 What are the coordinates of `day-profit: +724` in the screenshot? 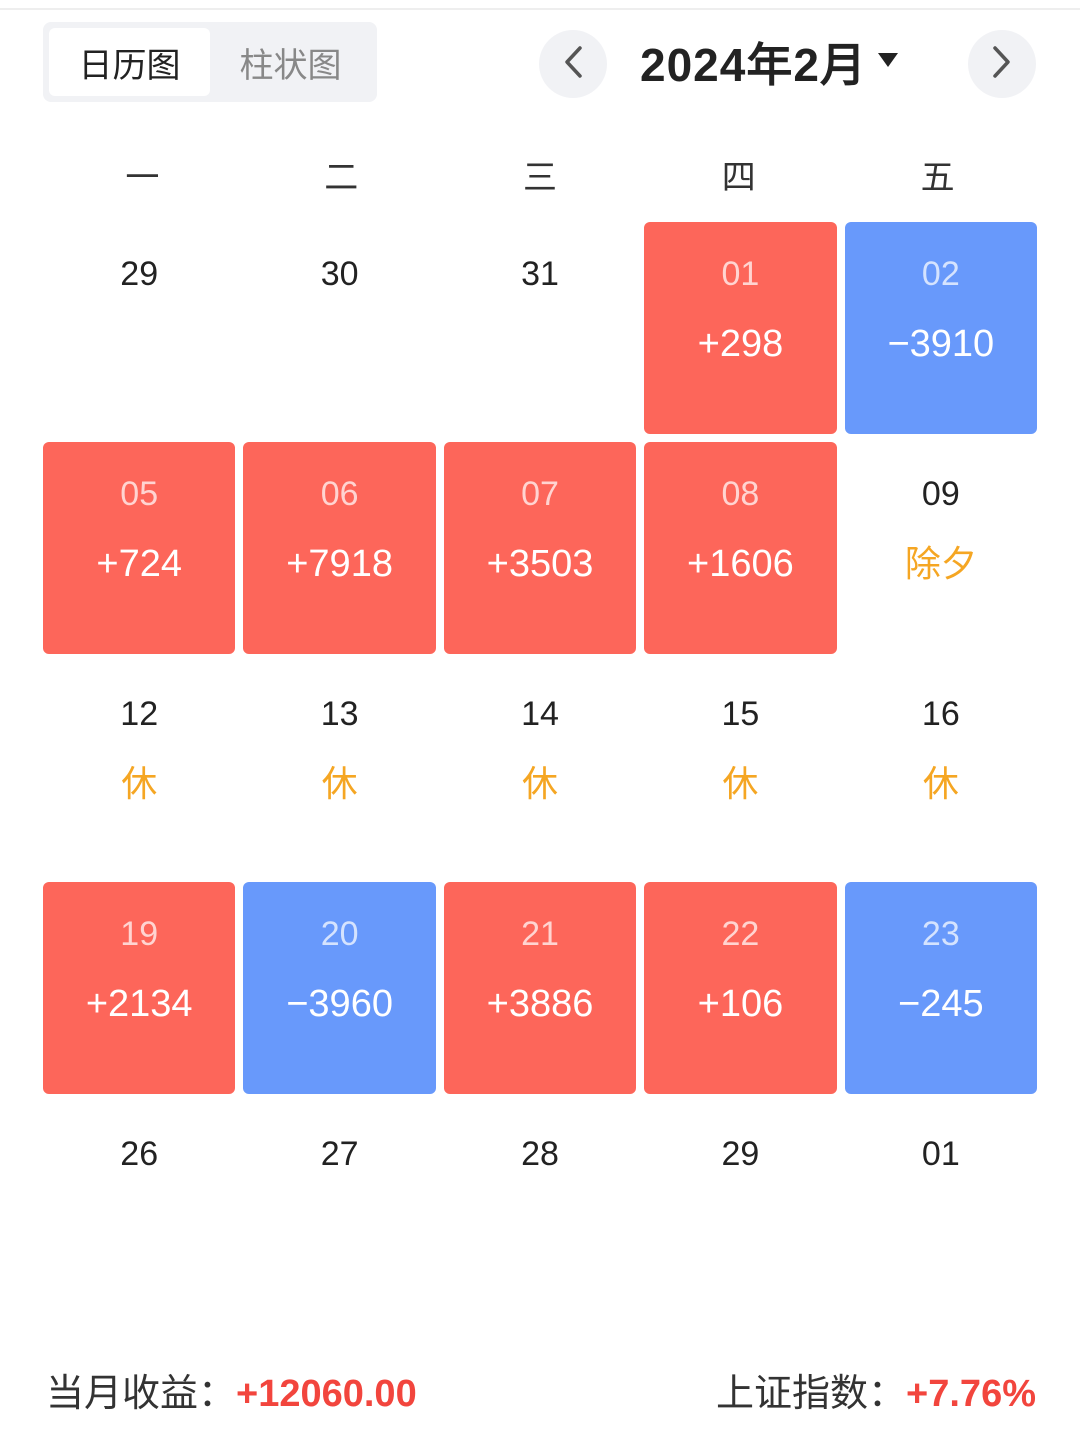 It's located at (139, 564).